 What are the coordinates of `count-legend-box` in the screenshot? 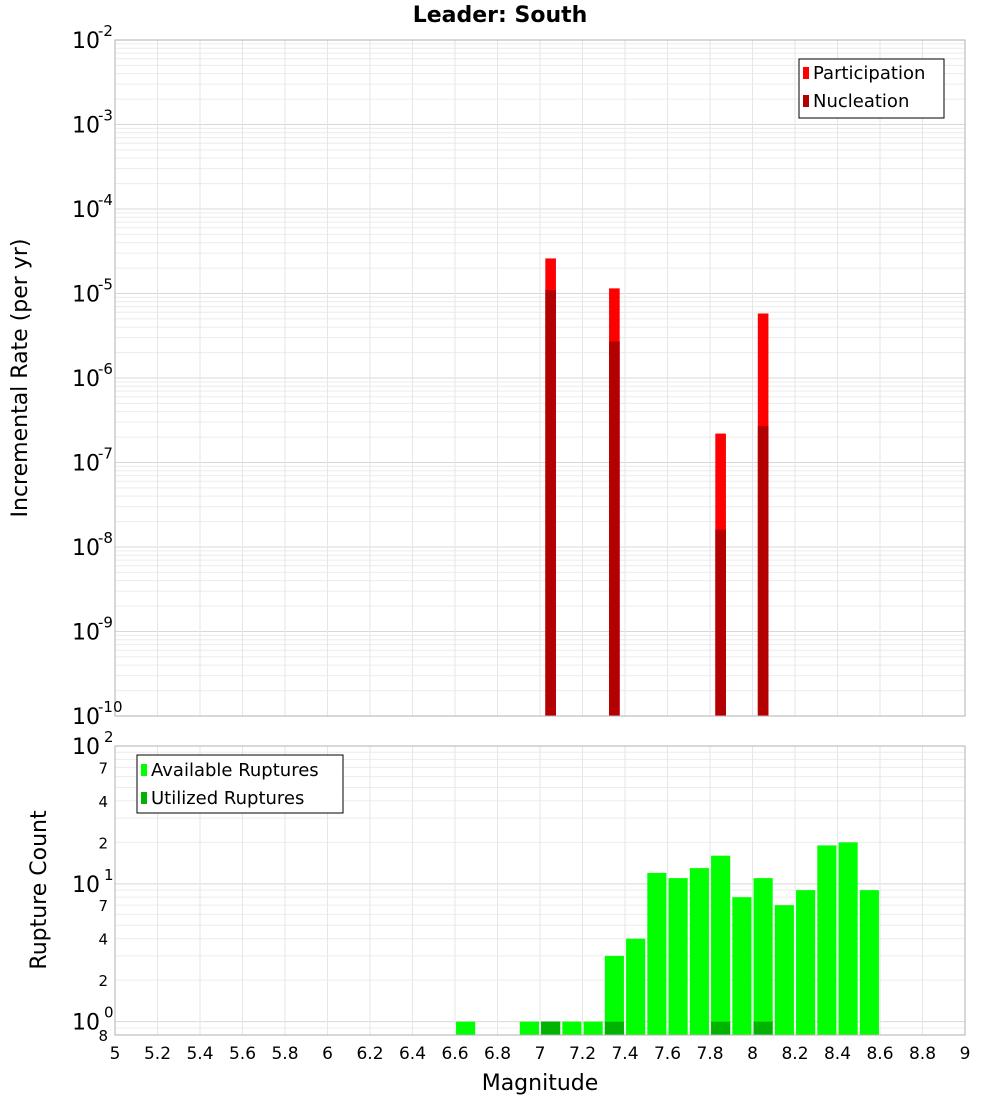 It's located at (240, 784).